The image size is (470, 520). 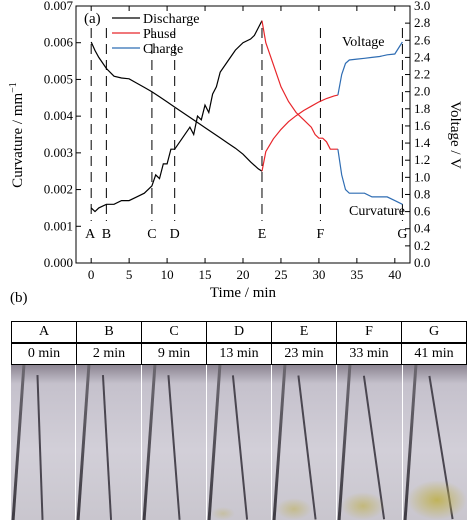 I want to click on annotation-curvature: Curvature, so click(x=377, y=211).